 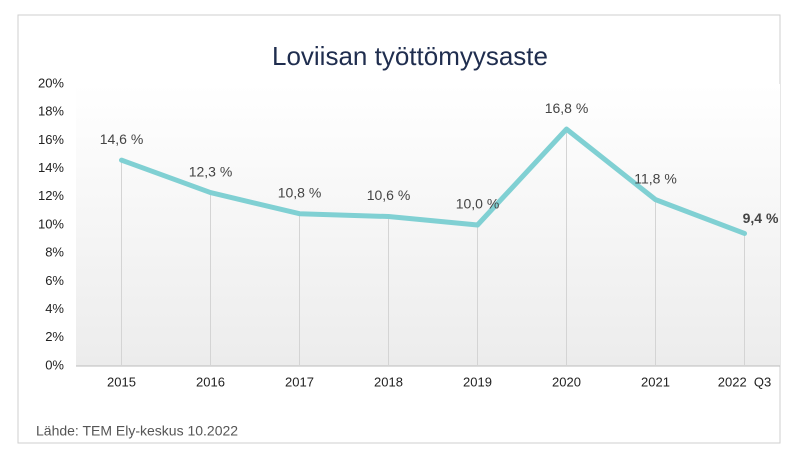 What do you see at coordinates (54, 364) in the screenshot?
I see `y-tick-label: 0%` at bounding box center [54, 364].